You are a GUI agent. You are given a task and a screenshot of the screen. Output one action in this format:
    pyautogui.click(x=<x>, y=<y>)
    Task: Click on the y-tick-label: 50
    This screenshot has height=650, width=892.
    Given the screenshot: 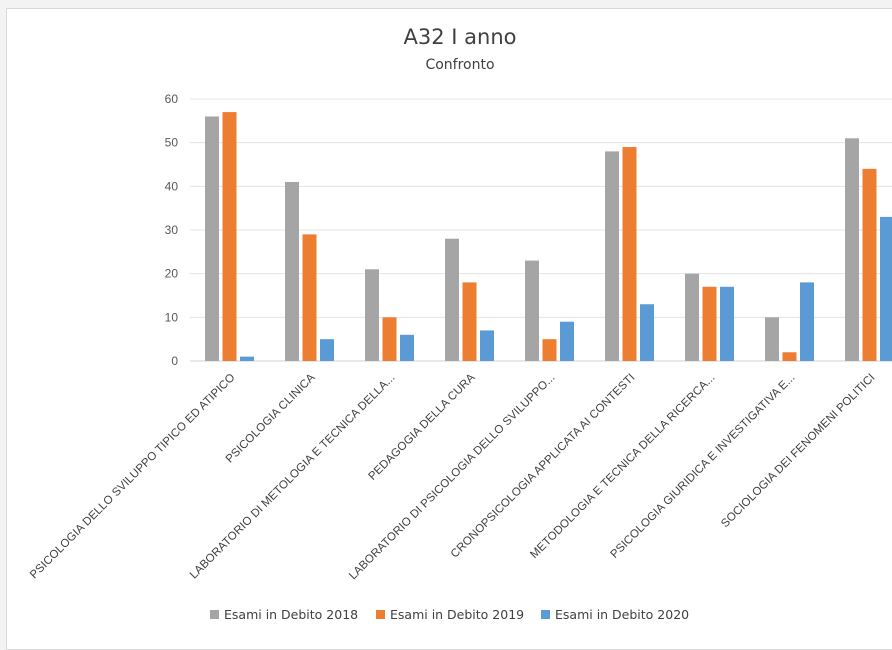 What is the action you would take?
    pyautogui.click(x=172, y=143)
    